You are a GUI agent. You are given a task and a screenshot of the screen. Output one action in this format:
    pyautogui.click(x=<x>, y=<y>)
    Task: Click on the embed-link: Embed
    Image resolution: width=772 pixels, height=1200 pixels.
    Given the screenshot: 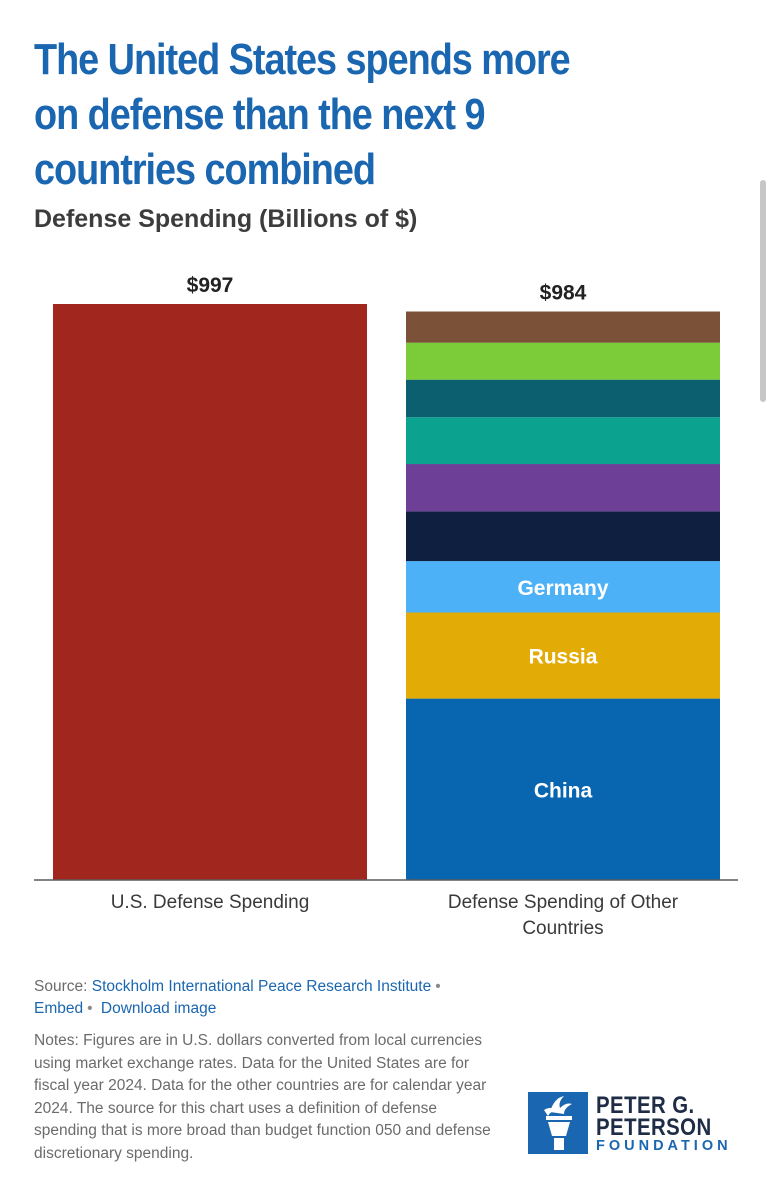 What is the action you would take?
    pyautogui.click(x=59, y=1008)
    